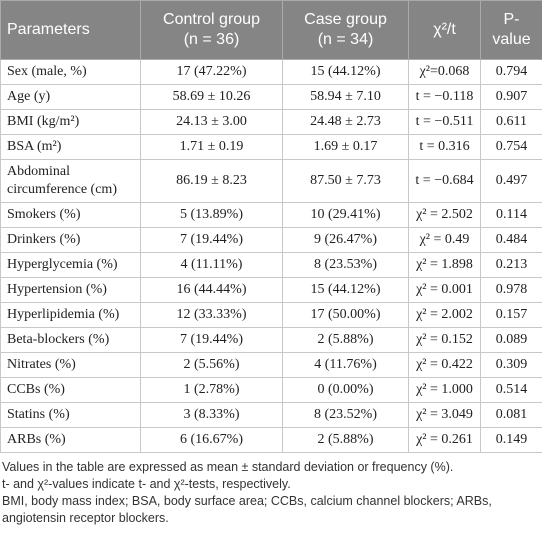 Image resolution: width=542 pixels, height=544 pixels. Describe the element at coordinates (211, 181) in the screenshot. I see `table-cell: 86.19 ± 8.23` at that location.